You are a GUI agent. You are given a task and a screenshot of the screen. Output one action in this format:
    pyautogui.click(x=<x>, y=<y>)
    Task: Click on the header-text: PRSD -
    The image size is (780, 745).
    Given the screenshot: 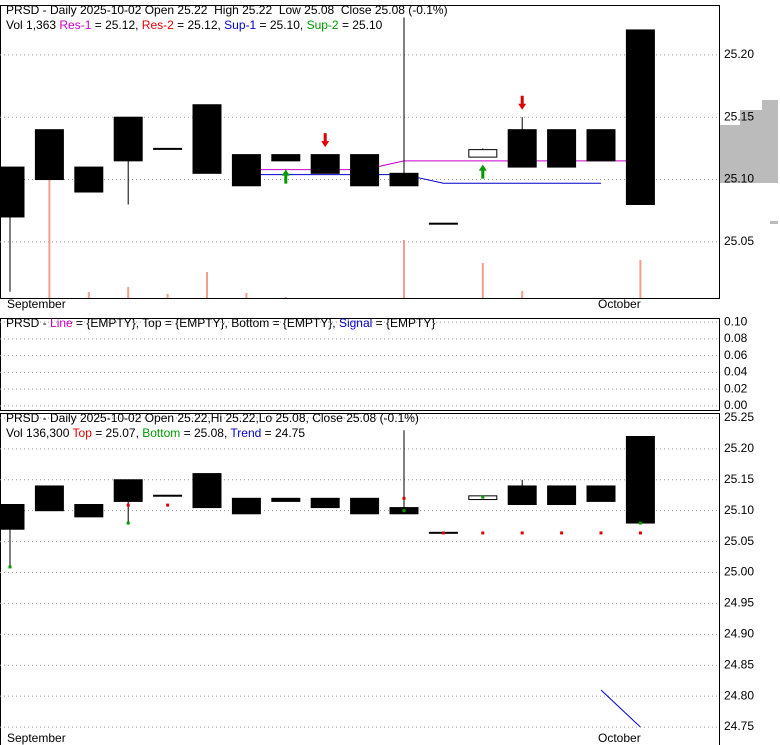 What is the action you would take?
    pyautogui.click(x=28, y=323)
    